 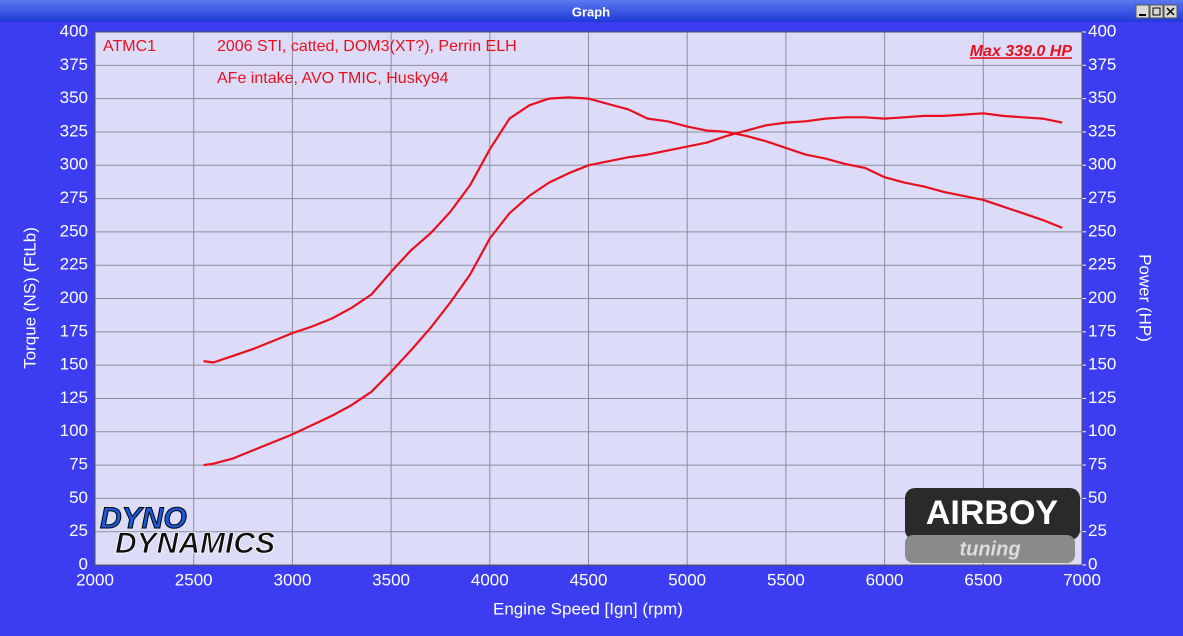 What do you see at coordinates (29, 298) in the screenshot?
I see `y-axis-label: Torque (NS) (FtLb)` at bounding box center [29, 298].